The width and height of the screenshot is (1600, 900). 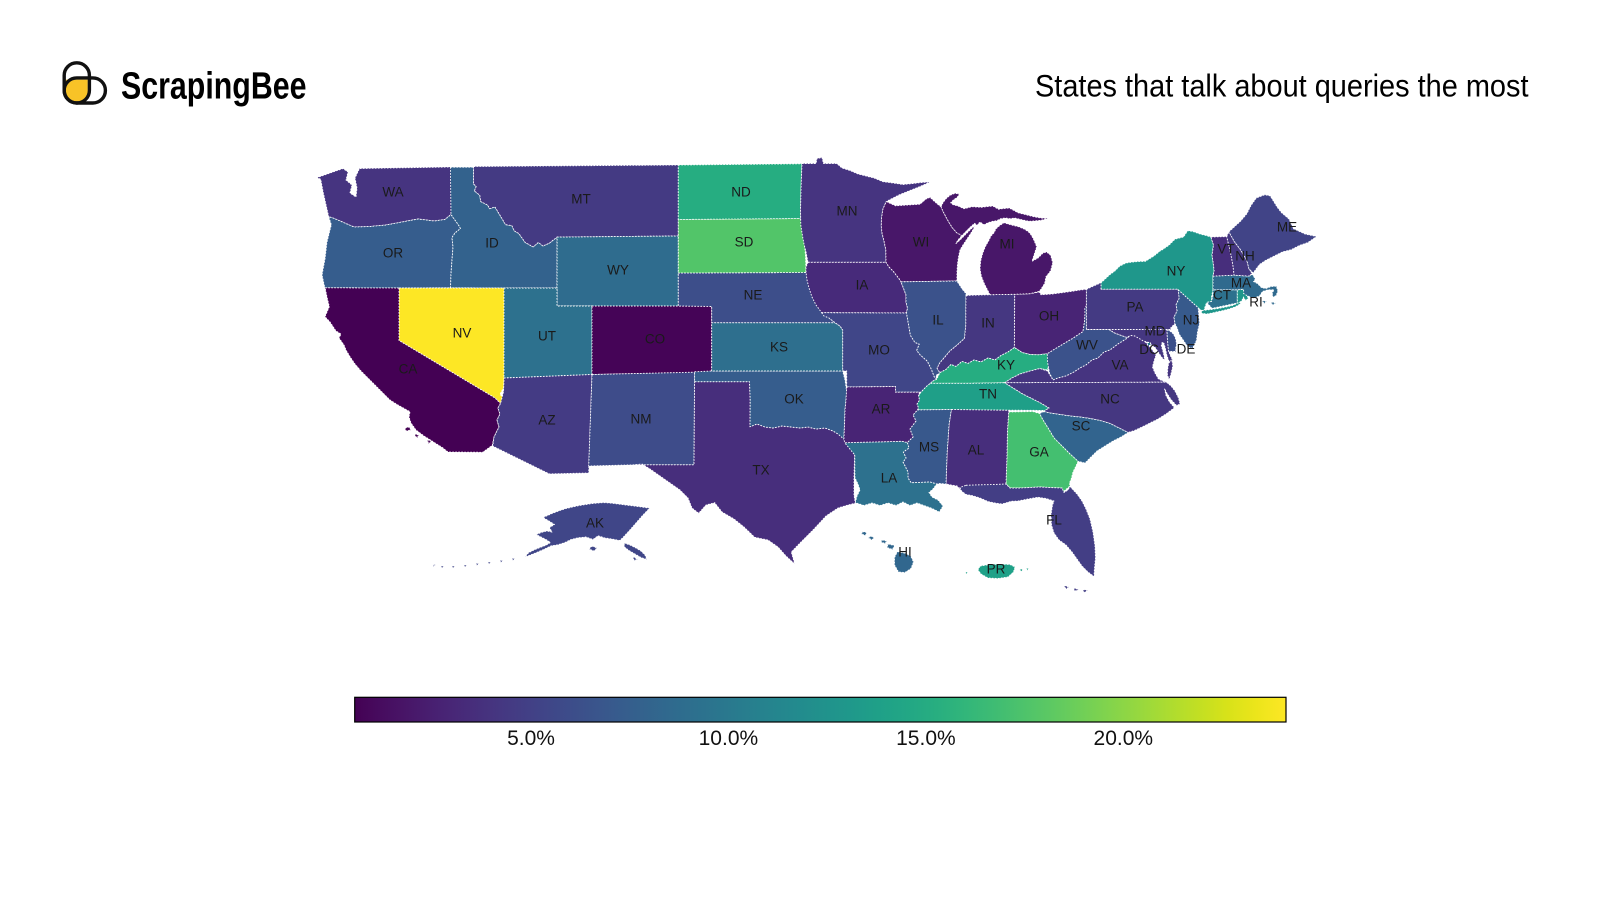 What do you see at coordinates (1049, 316) in the screenshot?
I see `svg-text: OH` at bounding box center [1049, 316].